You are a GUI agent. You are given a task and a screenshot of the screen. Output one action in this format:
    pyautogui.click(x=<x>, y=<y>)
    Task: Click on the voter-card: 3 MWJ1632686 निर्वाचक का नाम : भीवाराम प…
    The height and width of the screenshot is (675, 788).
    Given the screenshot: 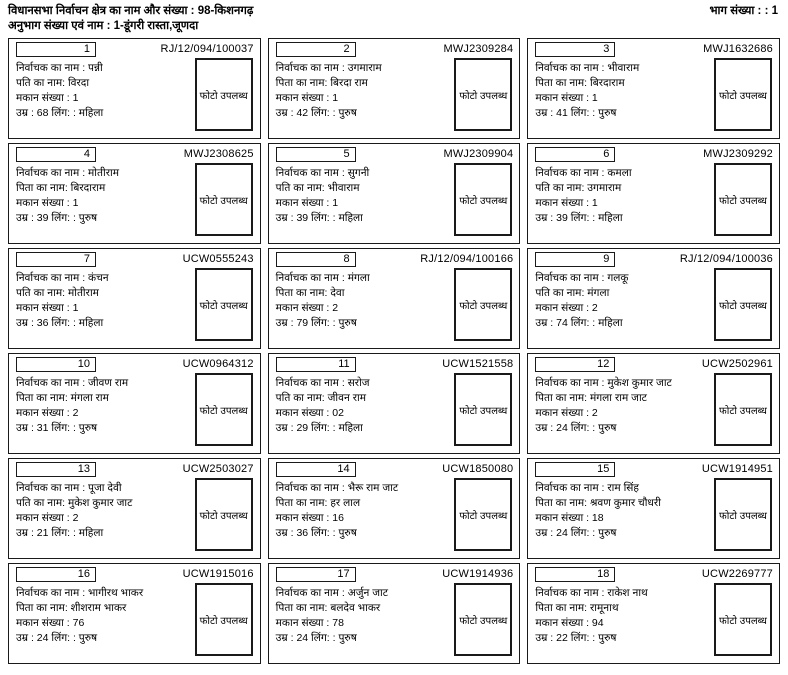 What is the action you would take?
    pyautogui.click(x=653, y=88)
    